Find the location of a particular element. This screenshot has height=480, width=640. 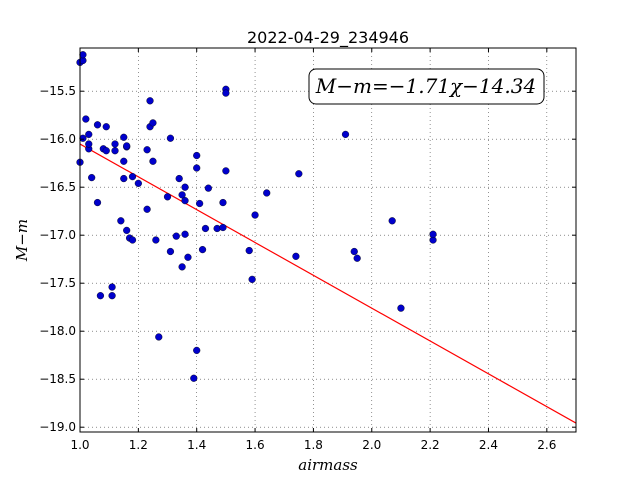

equation-annotation: M−m=−1.71χ−14.34 is located at coordinates (426, 86).